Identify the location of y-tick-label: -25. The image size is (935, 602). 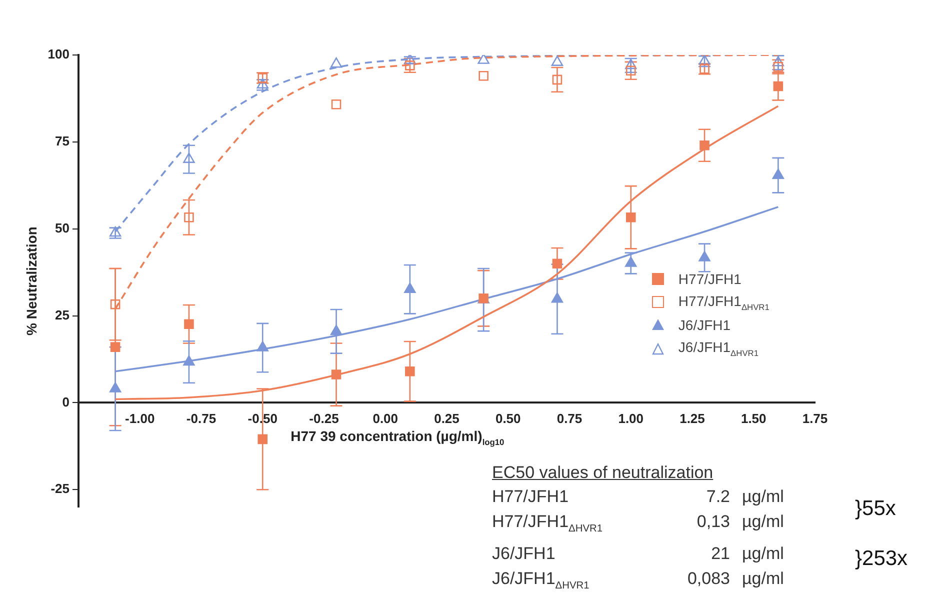
(60, 488).